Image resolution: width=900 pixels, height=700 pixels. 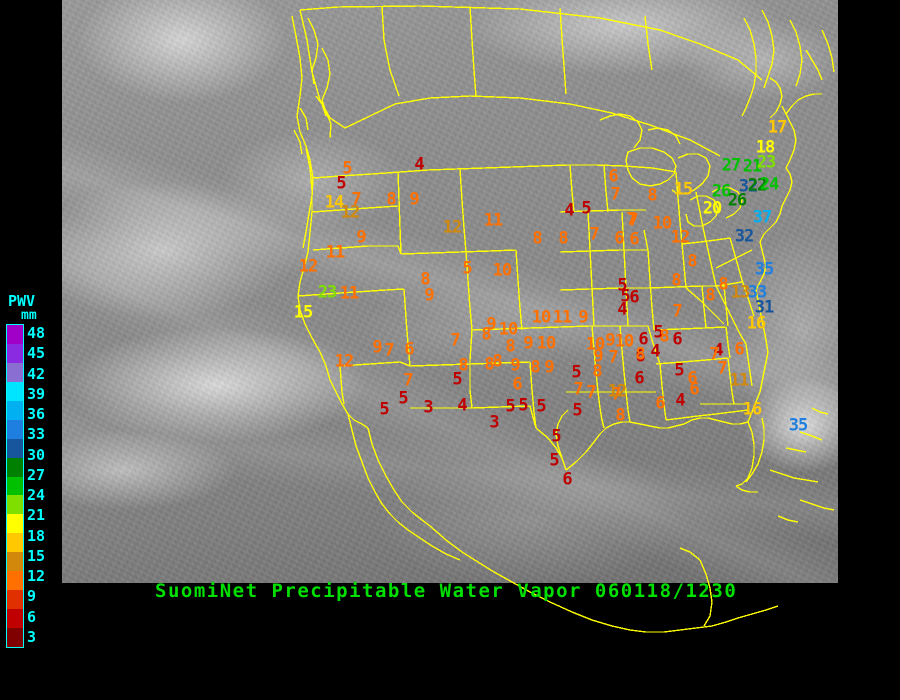 What do you see at coordinates (748, 186) in the screenshot?
I see `station-pwv-value: 32` at bounding box center [748, 186].